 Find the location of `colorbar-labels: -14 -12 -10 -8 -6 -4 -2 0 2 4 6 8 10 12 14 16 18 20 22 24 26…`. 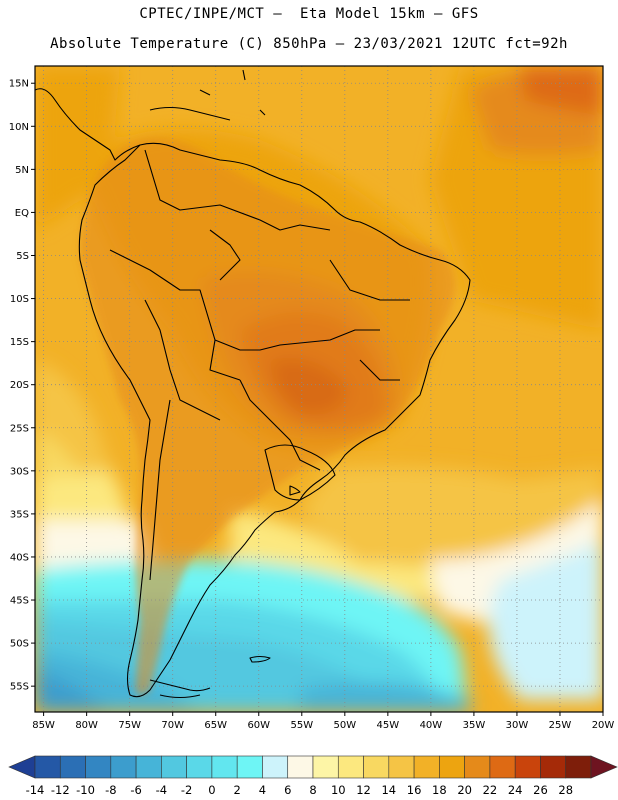

colorbar-labels: -14 -12 -10 -8 -6 -4 -2 0 2 4 6 8 10 12 14 16 18 20 22 24 26… is located at coordinates (299, 790).